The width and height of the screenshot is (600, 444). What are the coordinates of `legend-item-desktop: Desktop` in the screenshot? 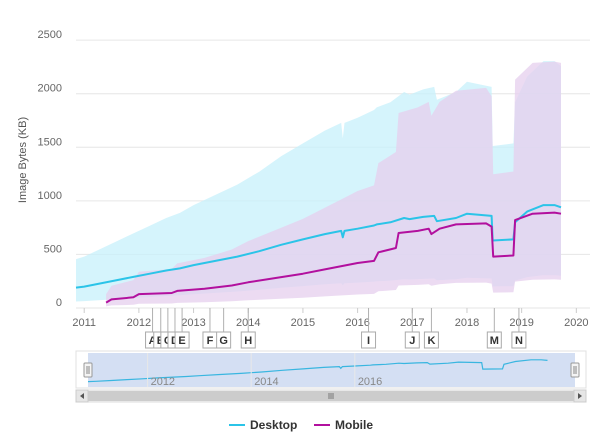 It's located at (263, 425).